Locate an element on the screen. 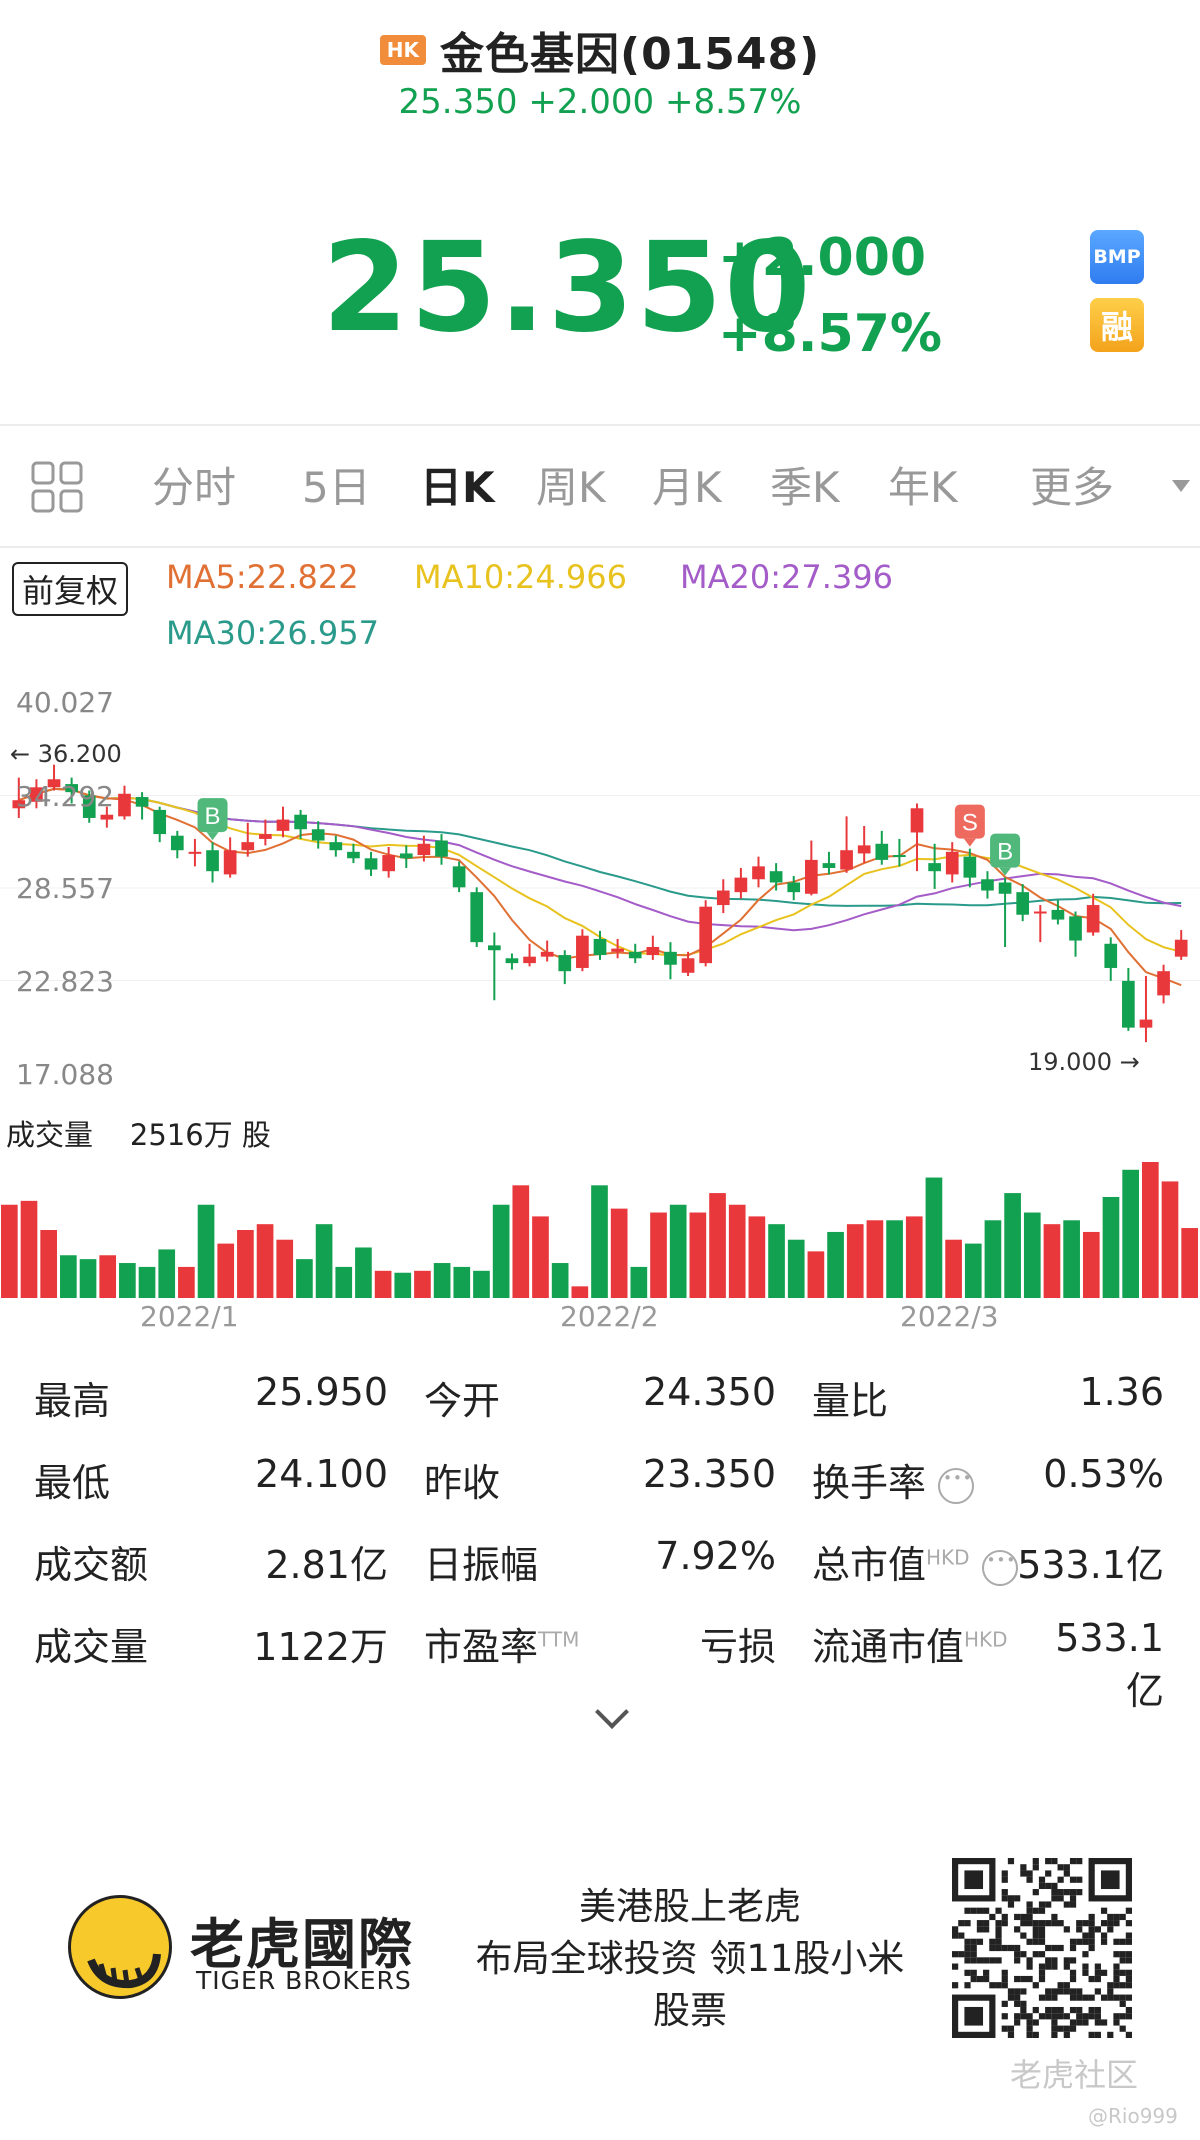 The image size is (1200, 2140). tab-yearly-k: 年K is located at coordinates (923, 487).